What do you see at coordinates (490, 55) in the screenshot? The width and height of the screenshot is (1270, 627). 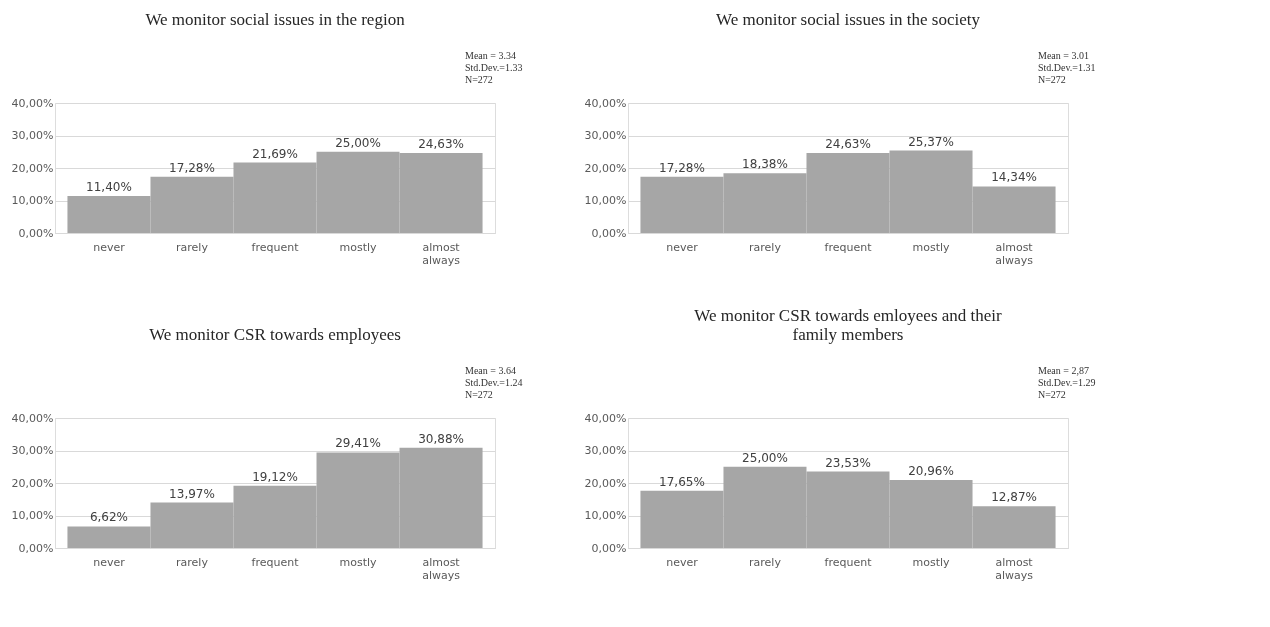 I see `text: Mean = 3.34` at bounding box center [490, 55].